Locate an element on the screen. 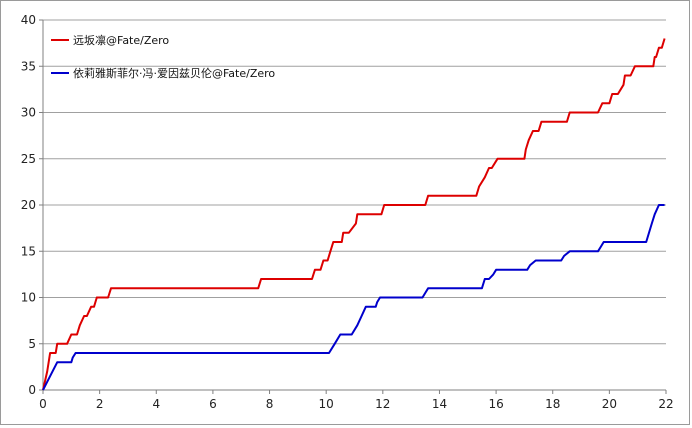  x-tick-label: 16 is located at coordinates (495, 404).